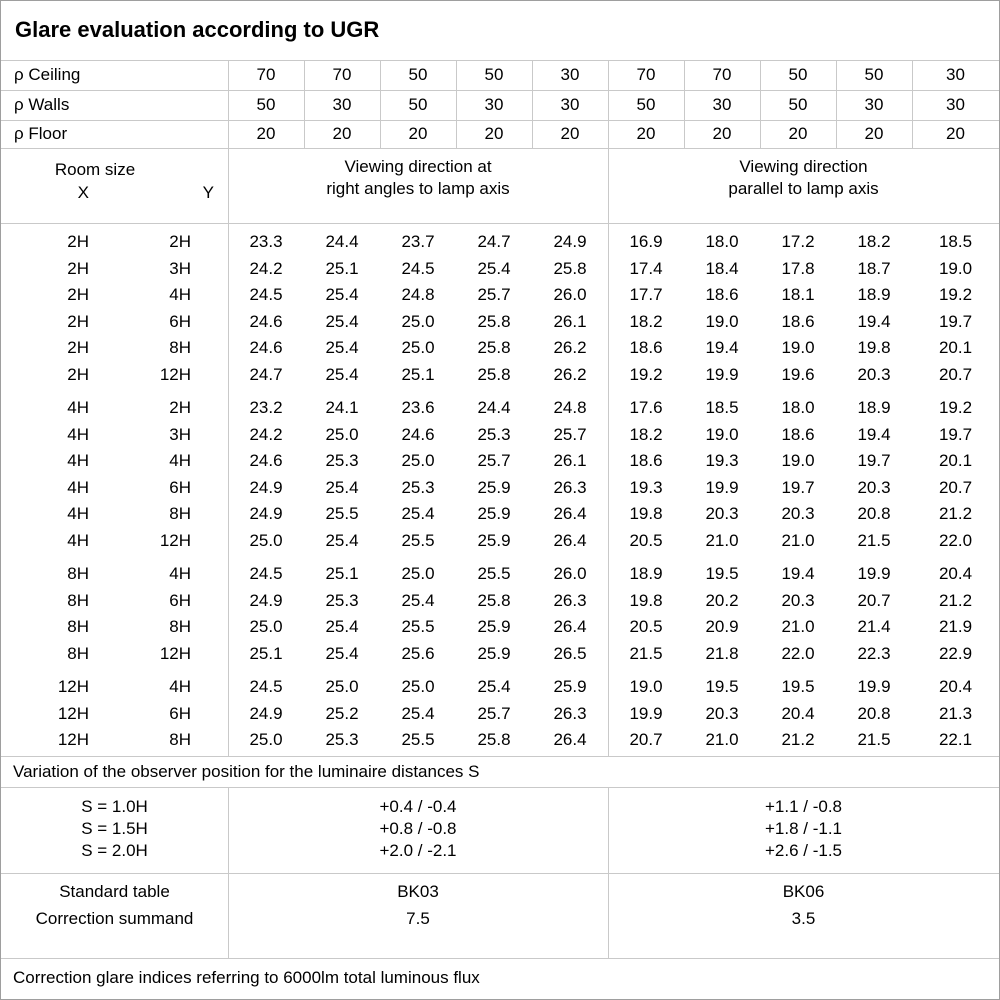 The height and width of the screenshot is (1000, 1000). What do you see at coordinates (722, 434) in the screenshot?
I see `ugr-value-parallel-cell: 19.0` at bounding box center [722, 434].